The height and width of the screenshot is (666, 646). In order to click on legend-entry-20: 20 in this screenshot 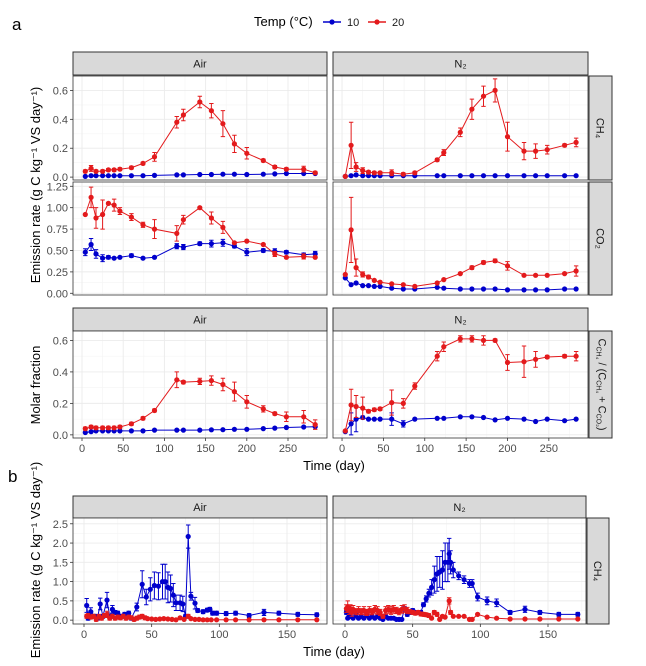, I will do `click(386, 23)`.